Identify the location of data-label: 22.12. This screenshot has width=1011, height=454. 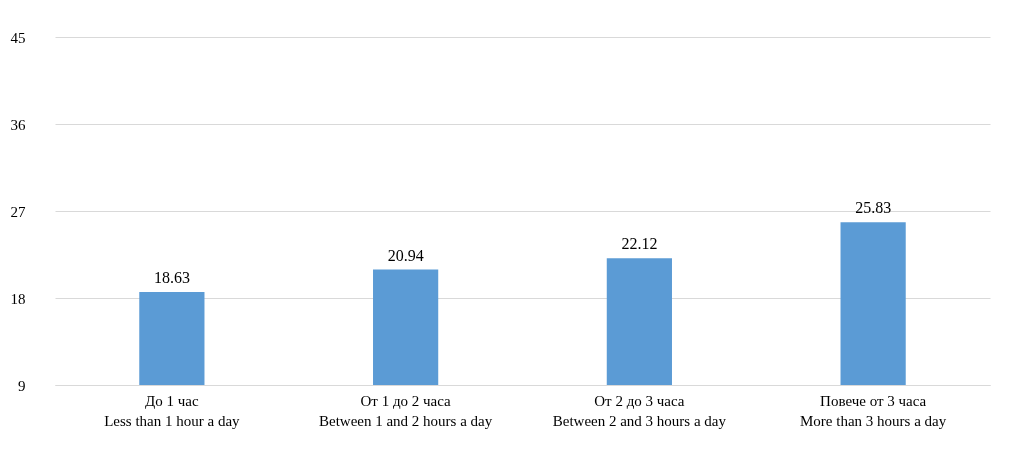
(639, 244).